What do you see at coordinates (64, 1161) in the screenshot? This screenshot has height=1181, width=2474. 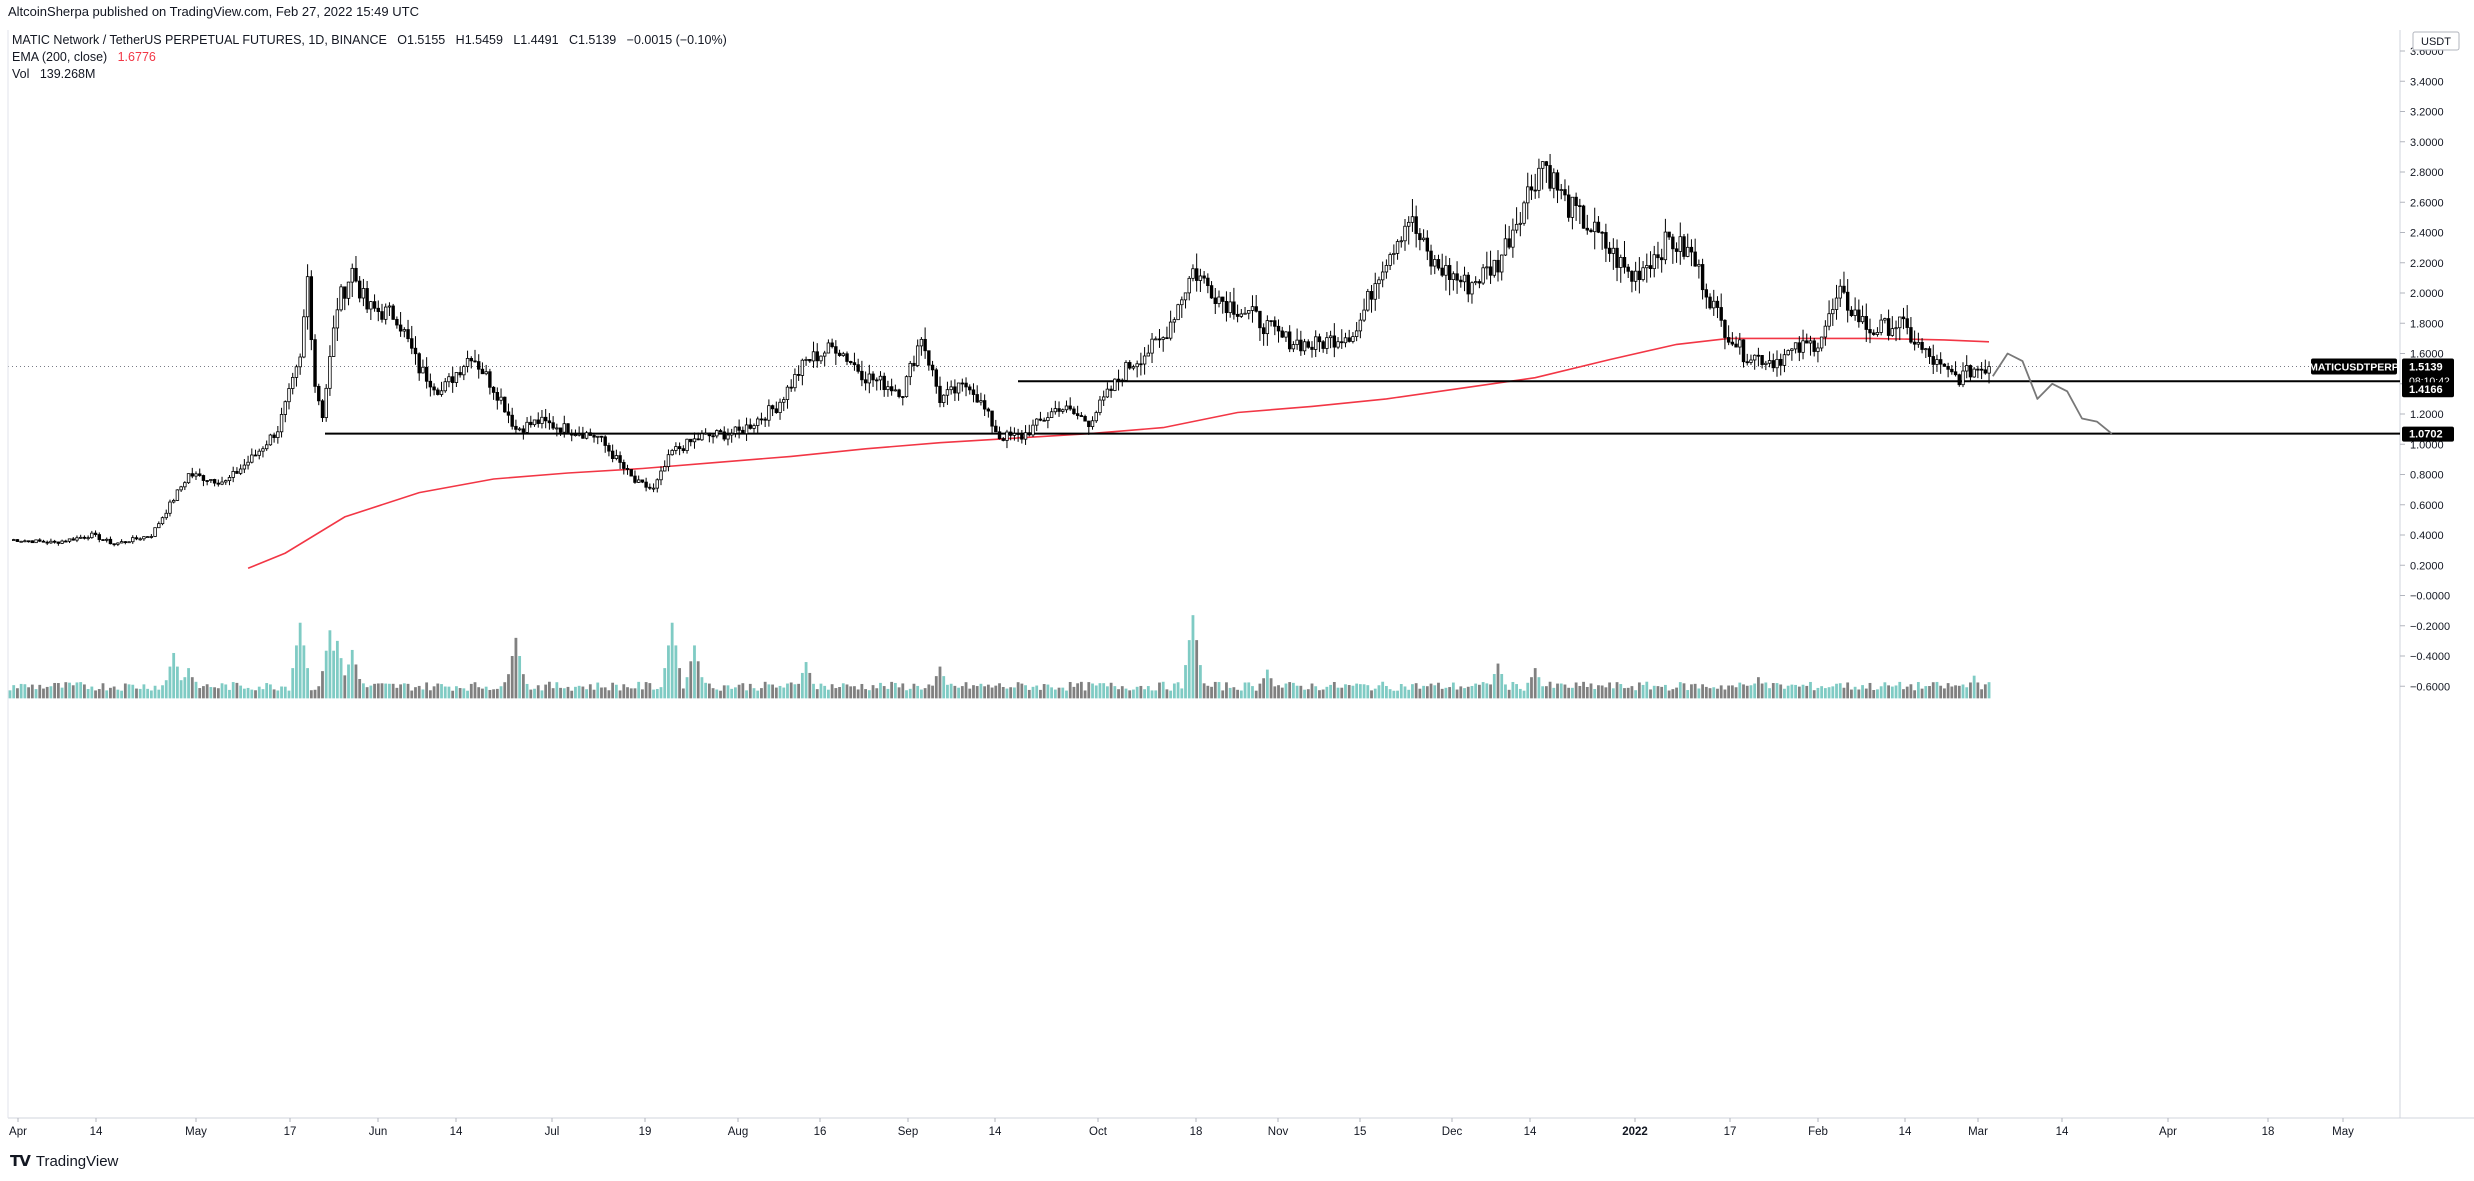 I see `tradingview-brand: 𝗧𝗩 TradingView` at bounding box center [64, 1161].